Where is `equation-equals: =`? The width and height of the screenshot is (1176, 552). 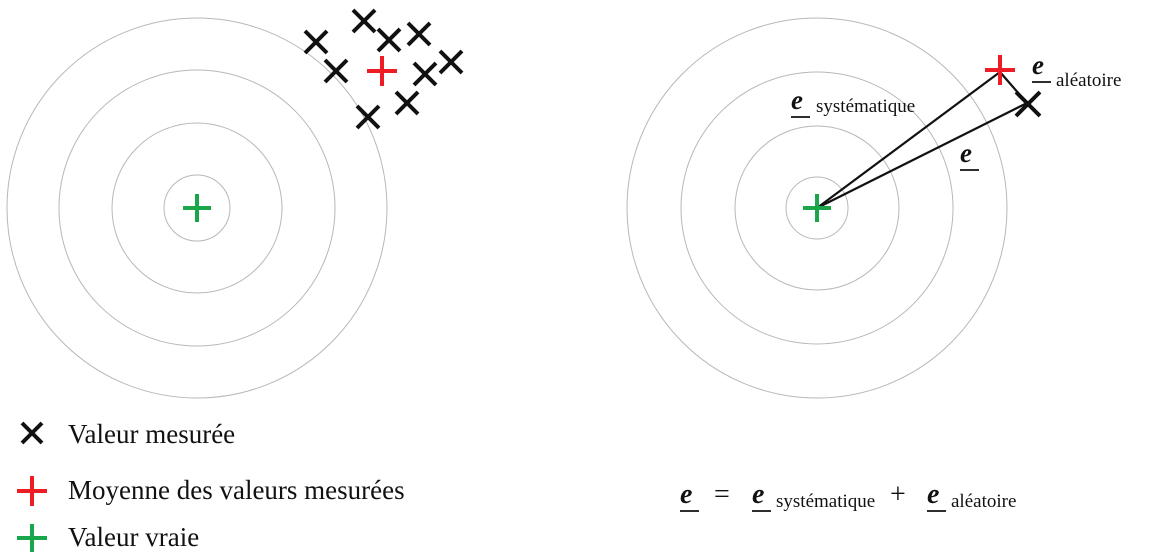 equation-equals: = is located at coordinates (722, 494).